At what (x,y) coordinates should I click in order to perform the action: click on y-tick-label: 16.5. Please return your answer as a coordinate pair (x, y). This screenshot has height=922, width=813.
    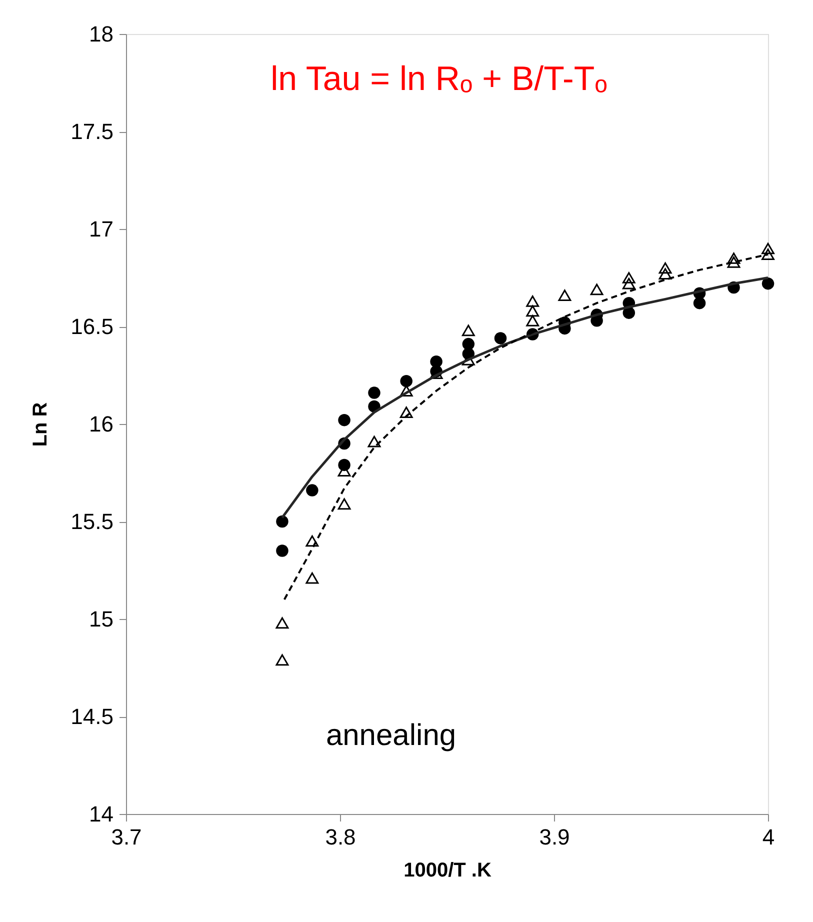
    Looking at the image, I should click on (92, 326).